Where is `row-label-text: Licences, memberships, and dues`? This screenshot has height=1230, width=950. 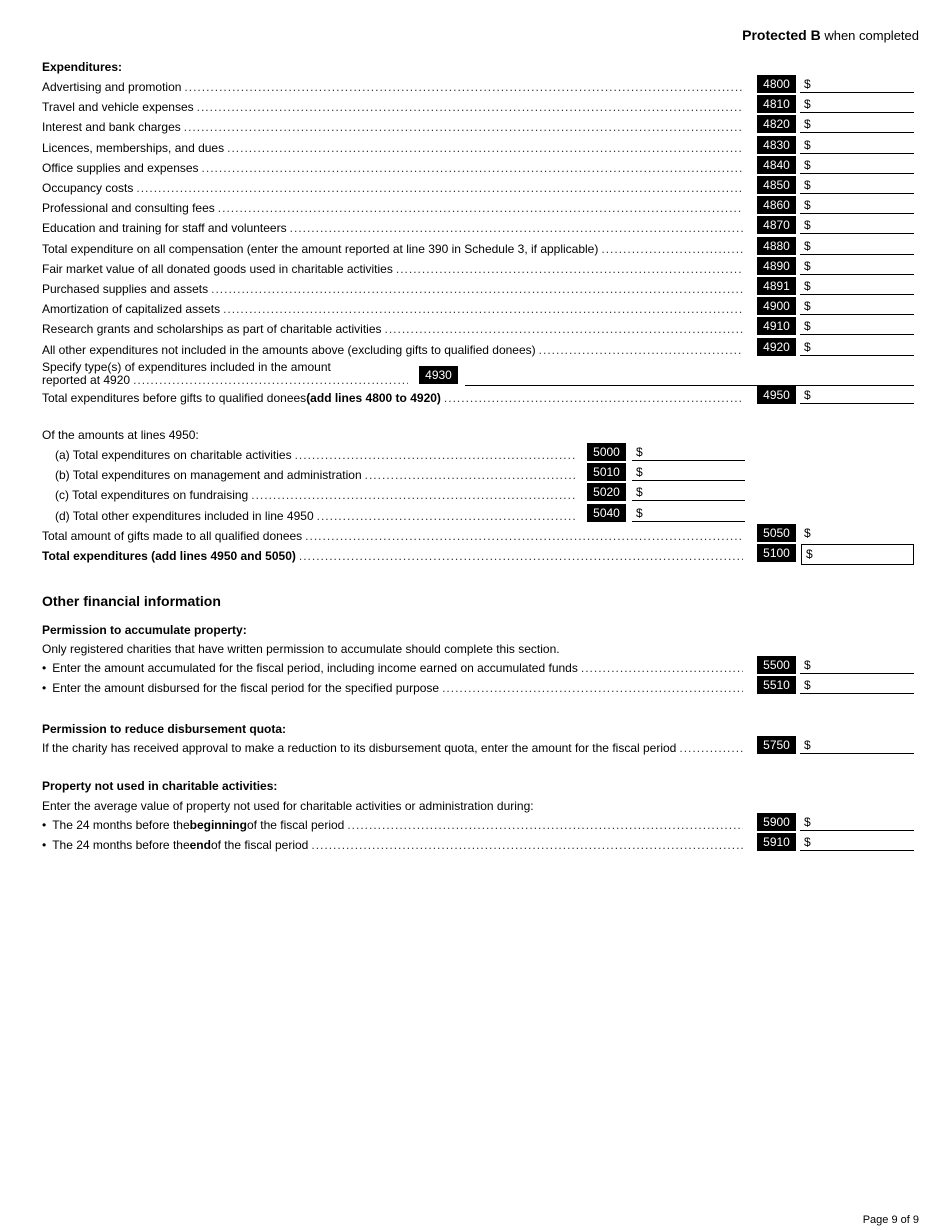 row-label-text: Licences, memberships, and dues is located at coordinates (133, 147).